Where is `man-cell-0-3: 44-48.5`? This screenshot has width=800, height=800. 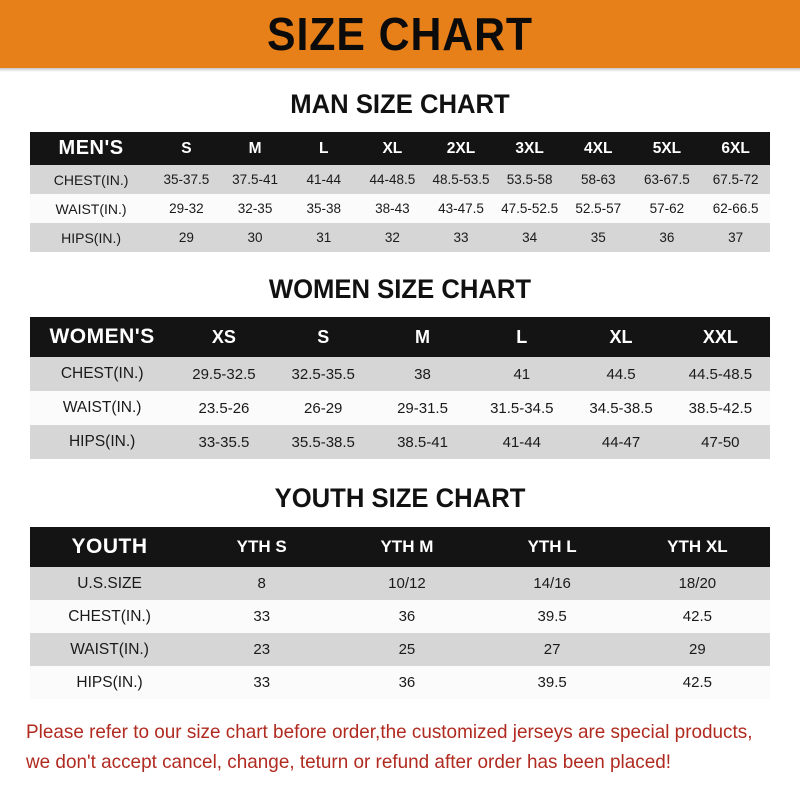
man-cell-0-3: 44-48.5 is located at coordinates (392, 179).